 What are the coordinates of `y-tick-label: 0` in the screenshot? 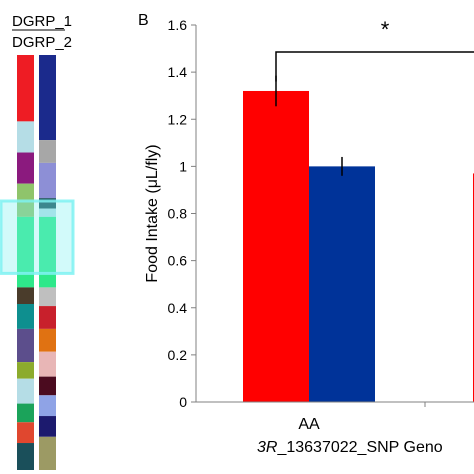 It's located at (183, 402).